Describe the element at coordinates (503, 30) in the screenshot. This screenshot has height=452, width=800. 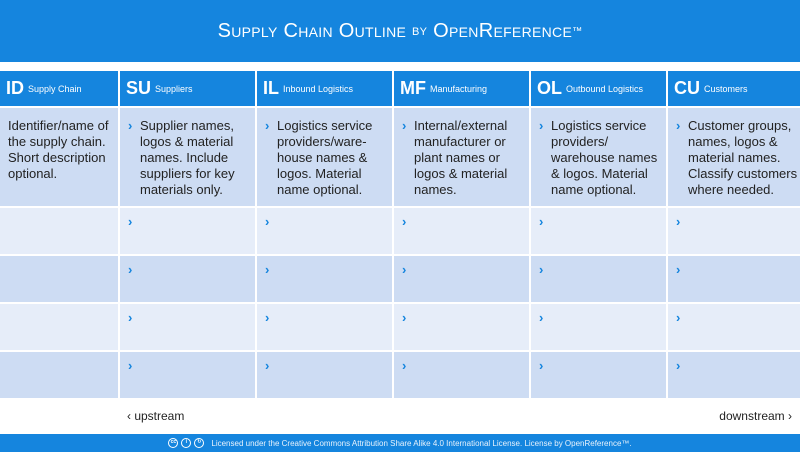
I see `title-brand: OpenReference` at that location.